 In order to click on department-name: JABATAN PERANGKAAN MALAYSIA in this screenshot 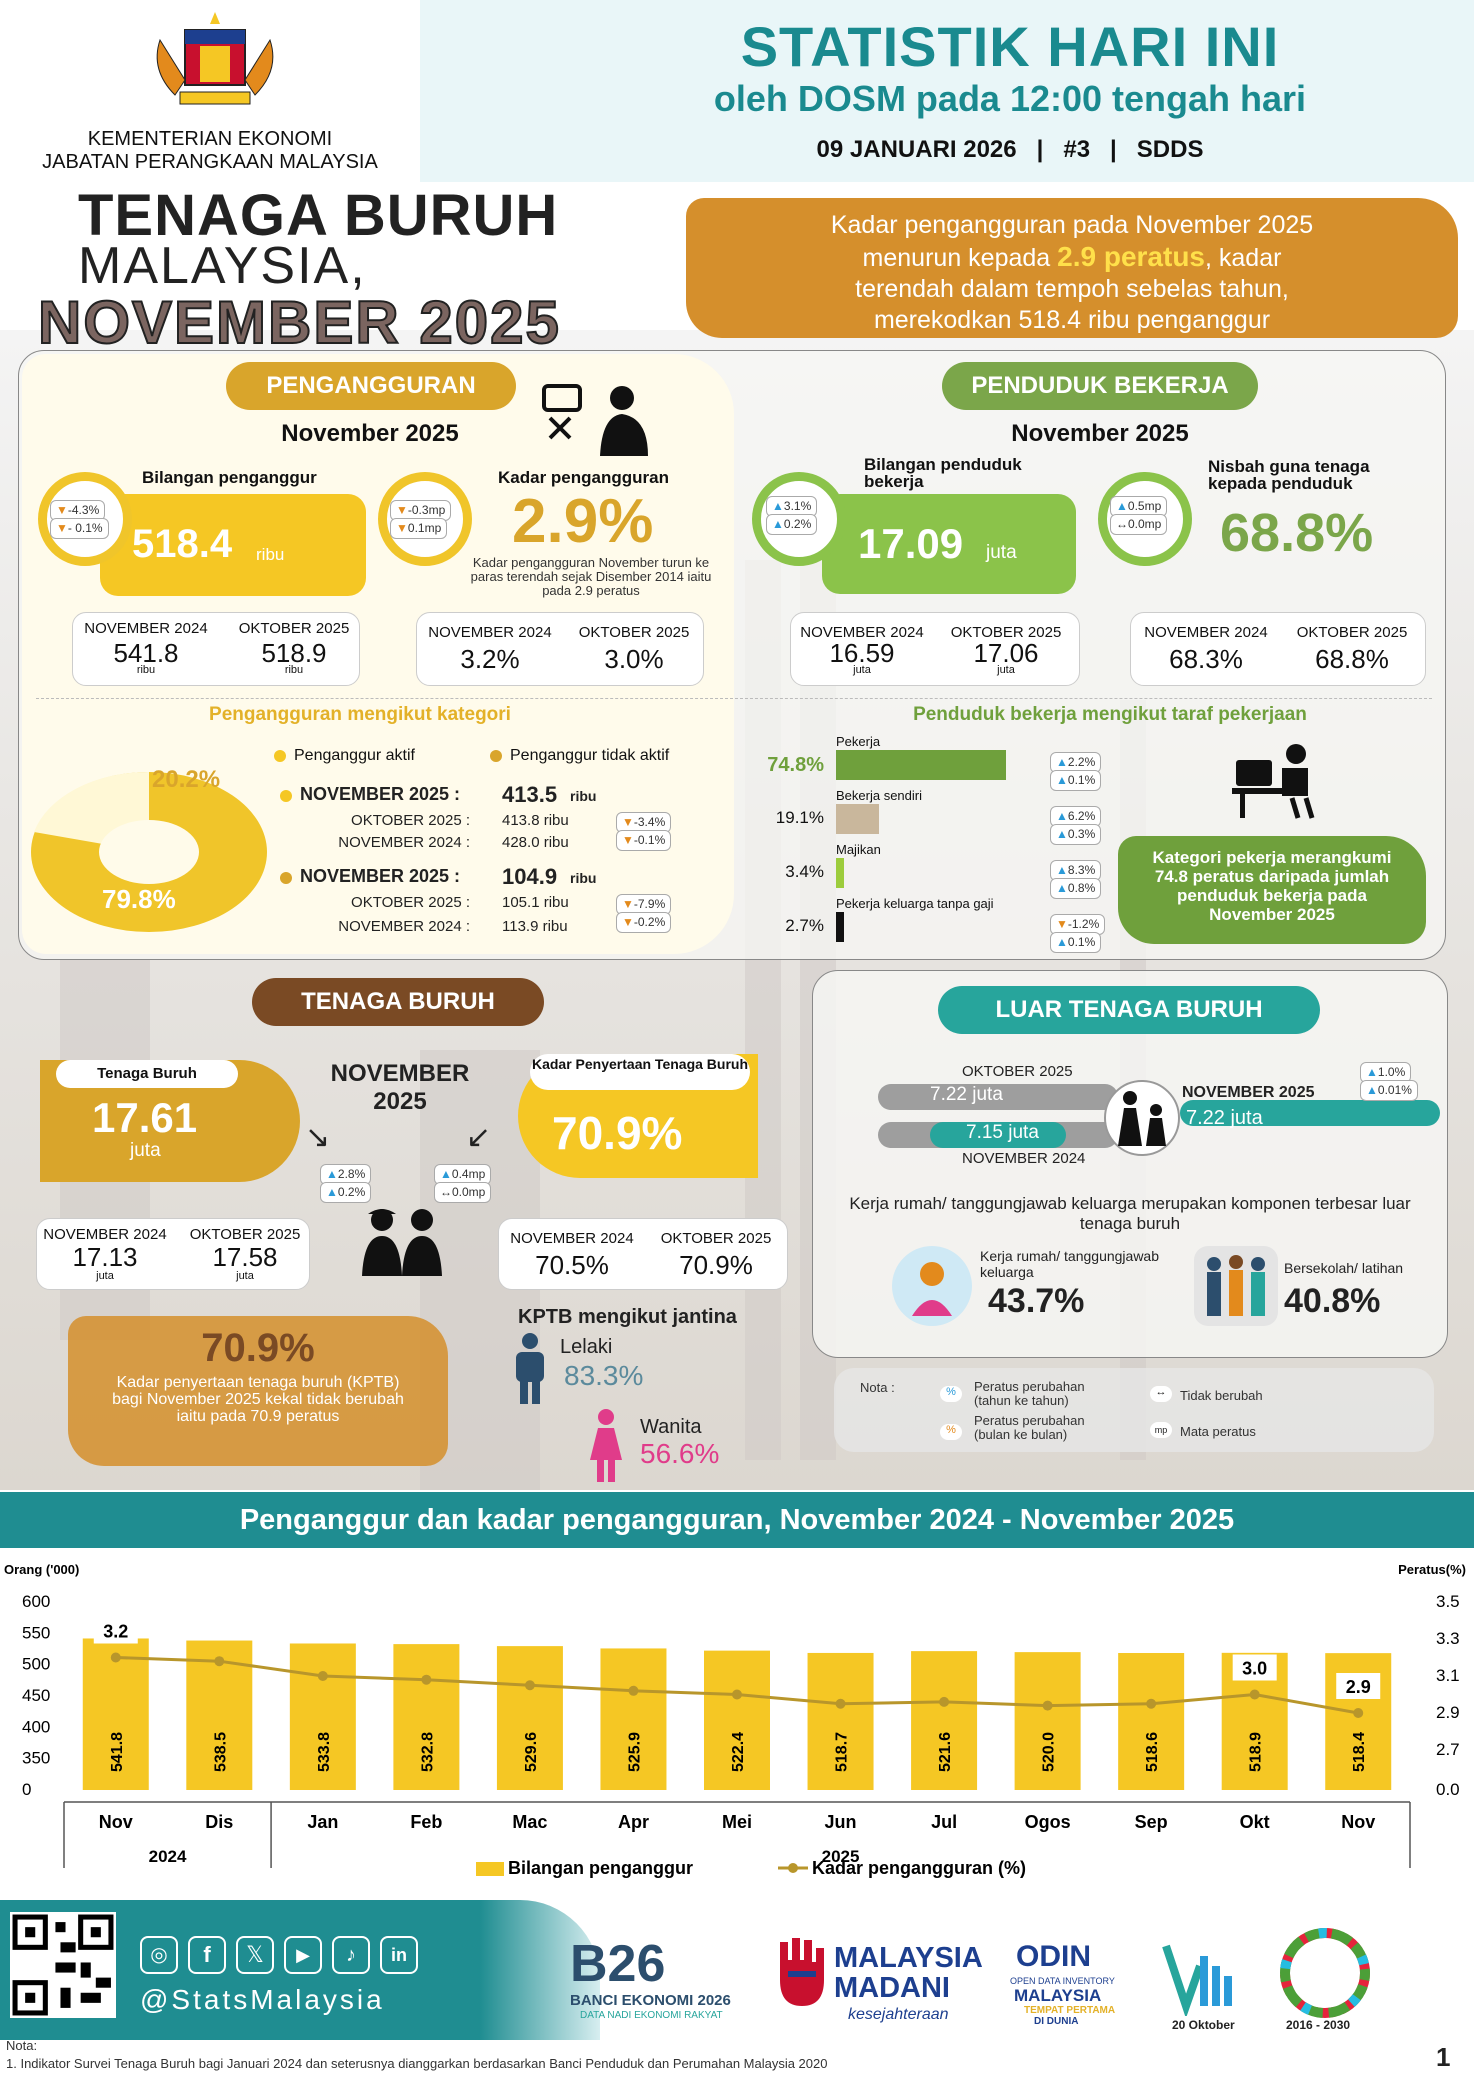, I will do `click(210, 162)`.